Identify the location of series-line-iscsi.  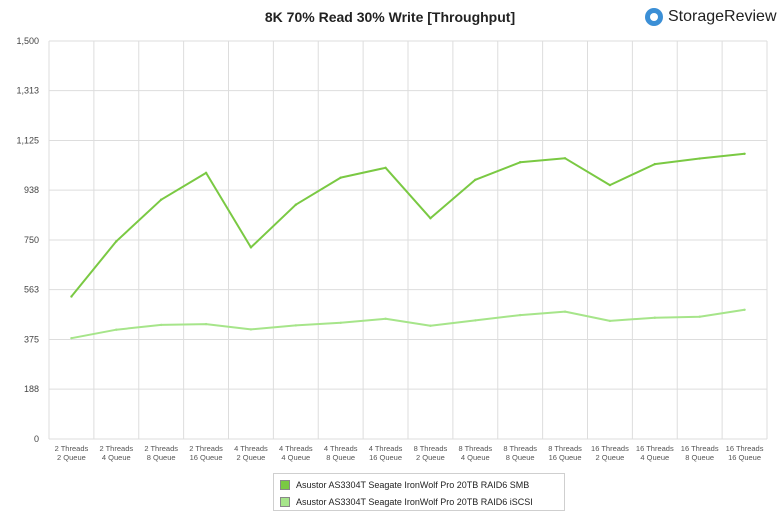
(408, 324).